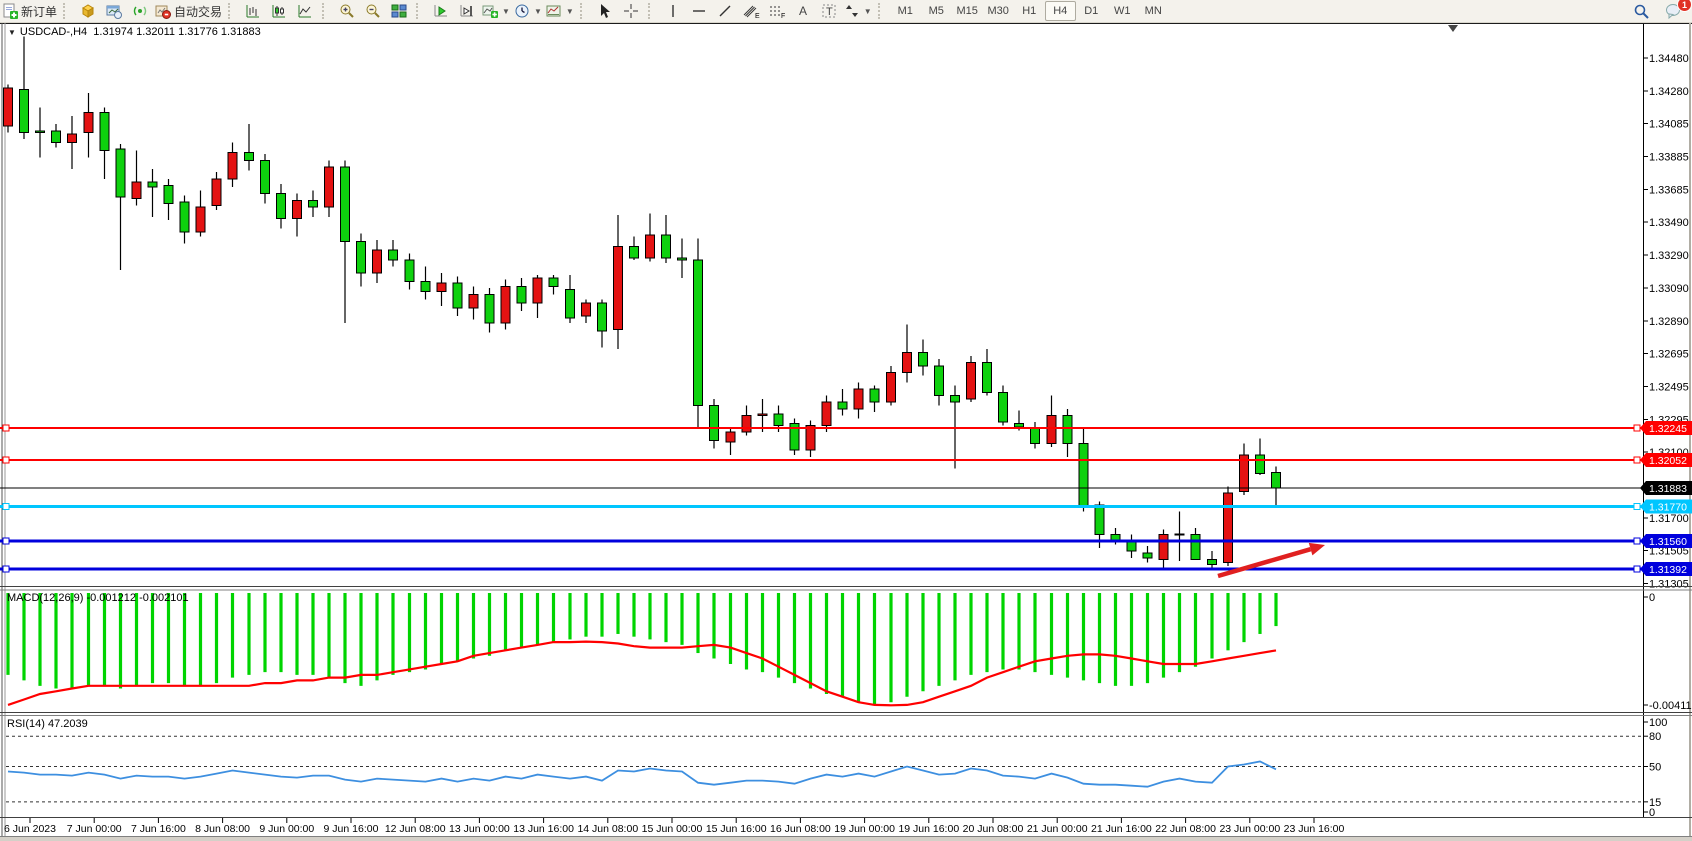  Describe the element at coordinates (1669, 158) in the screenshot. I see `svg-text: 1.33885` at that location.